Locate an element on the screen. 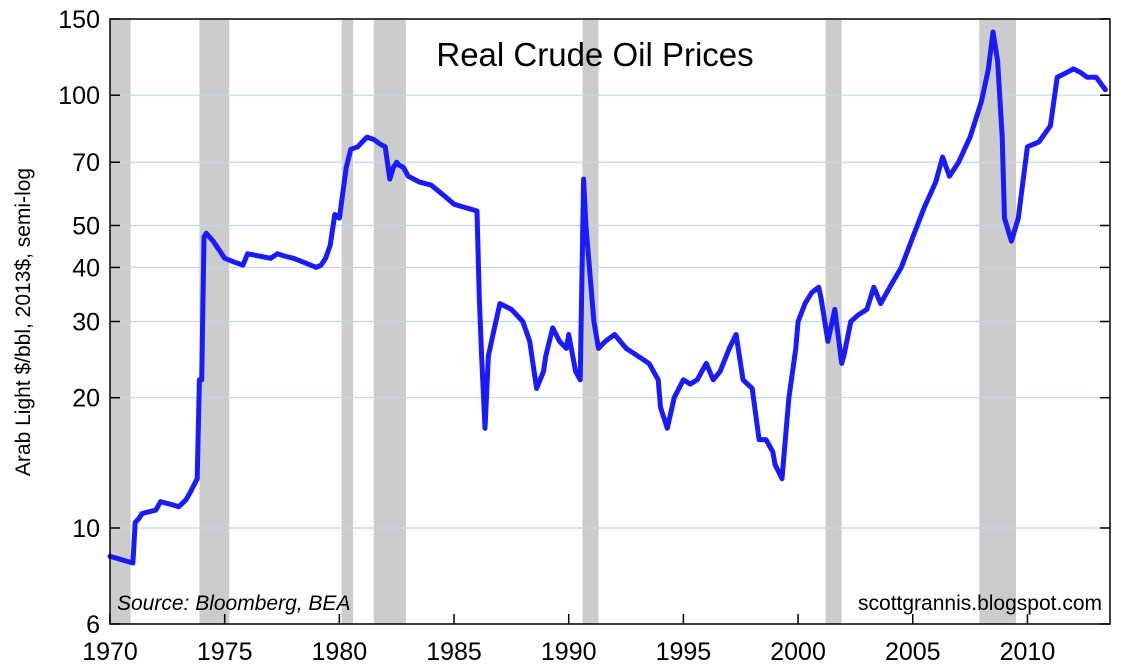  y-tick-label-6: 6 is located at coordinates (93, 625).